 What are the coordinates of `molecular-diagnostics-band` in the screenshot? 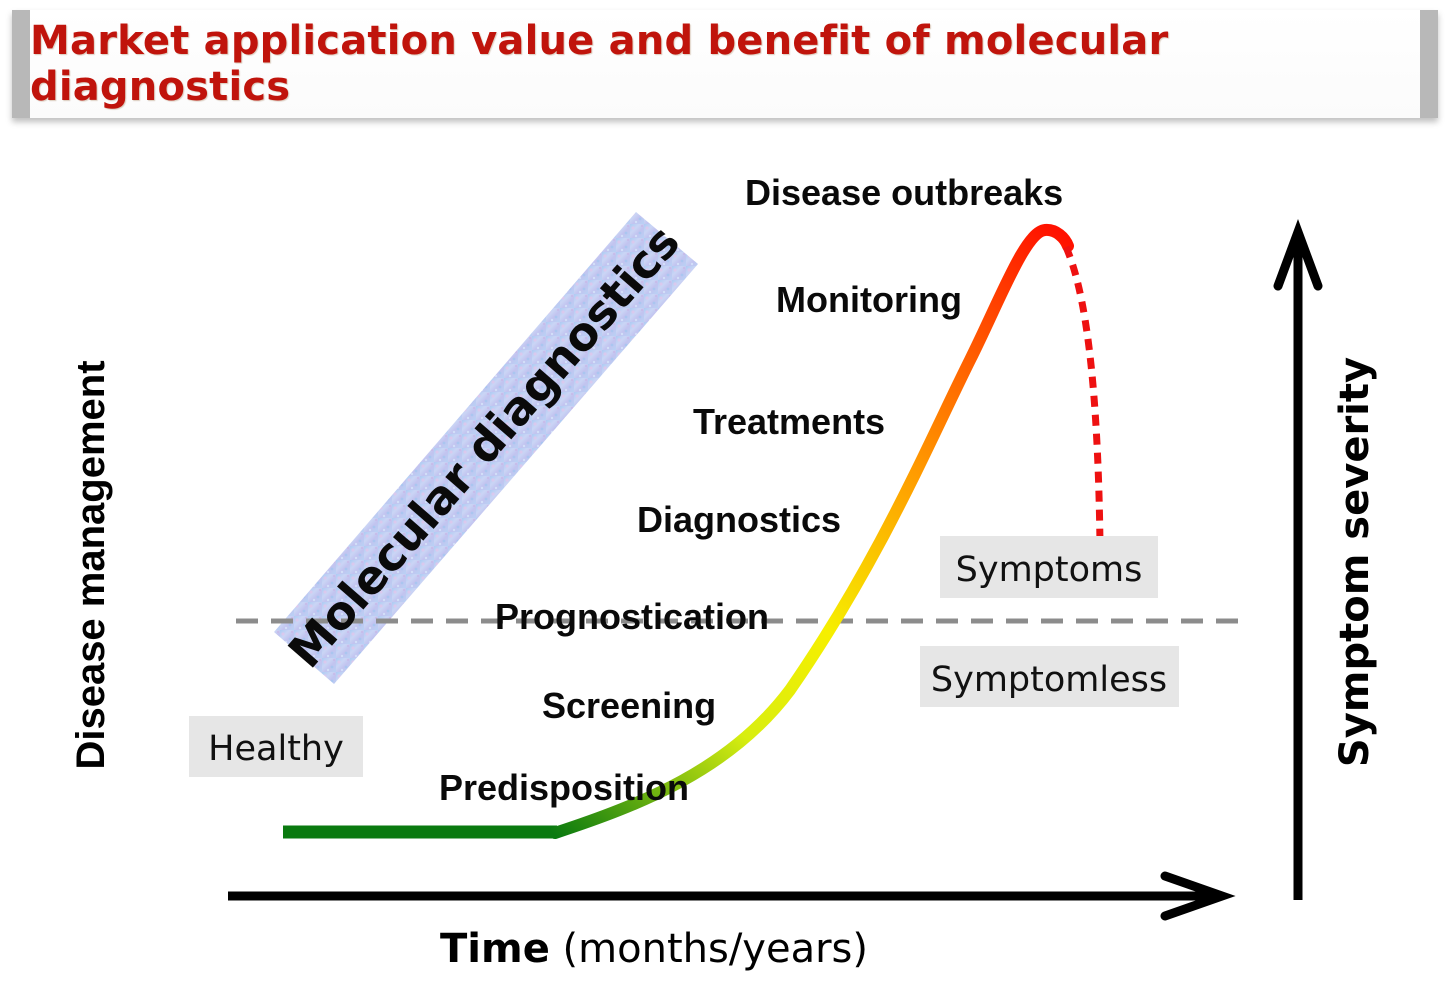 It's located at (486, 448).